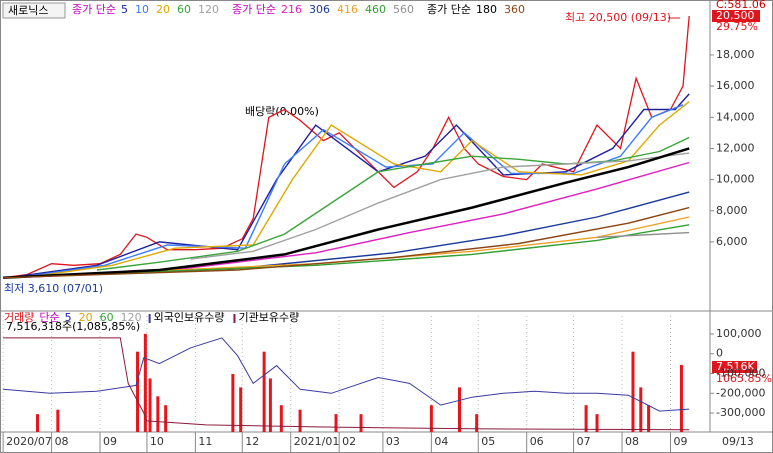 Image resolution: width=773 pixels, height=453 pixels. I want to click on legend-entry: 416, so click(347, 9).